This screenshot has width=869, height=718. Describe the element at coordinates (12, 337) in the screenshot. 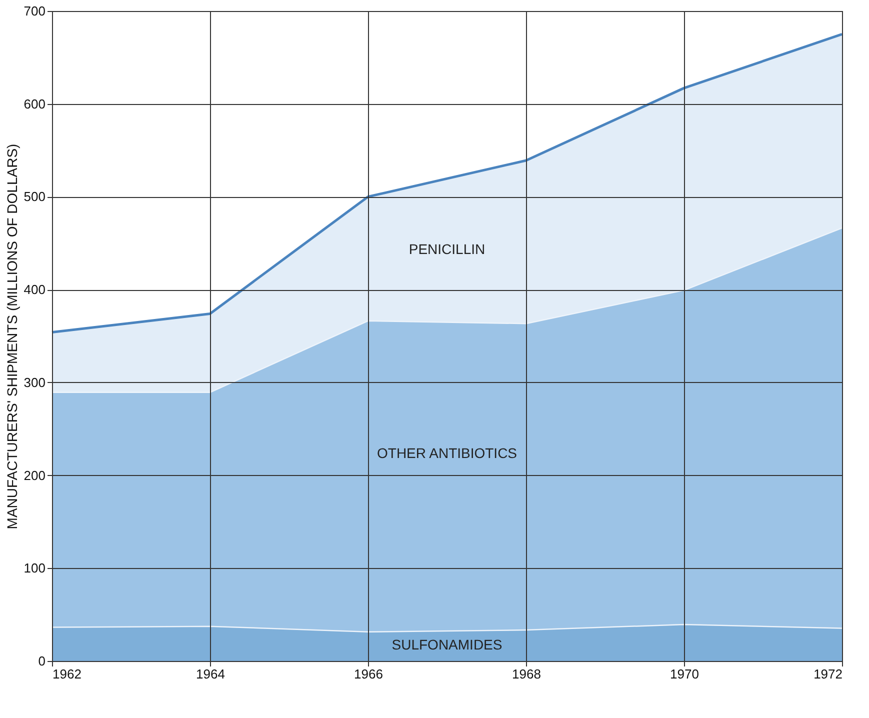

I see `y-axis-title: MANUFACTURERS' SHIPMENTS (MILLIONS OF DOLLARS)` at that location.